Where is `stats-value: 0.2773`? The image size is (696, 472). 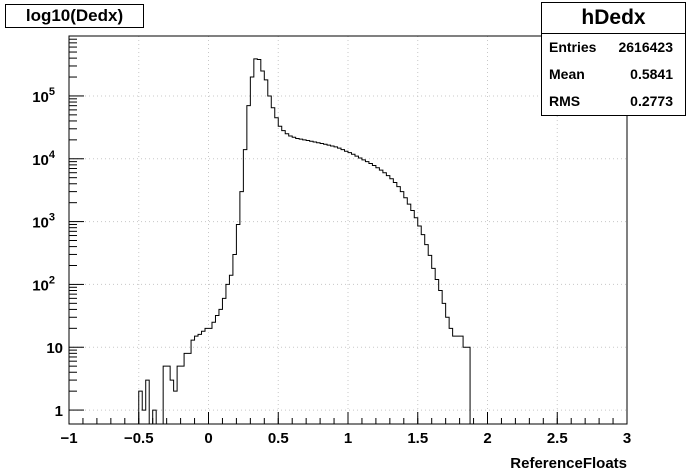 stats-value: 0.2773 is located at coordinates (651, 101).